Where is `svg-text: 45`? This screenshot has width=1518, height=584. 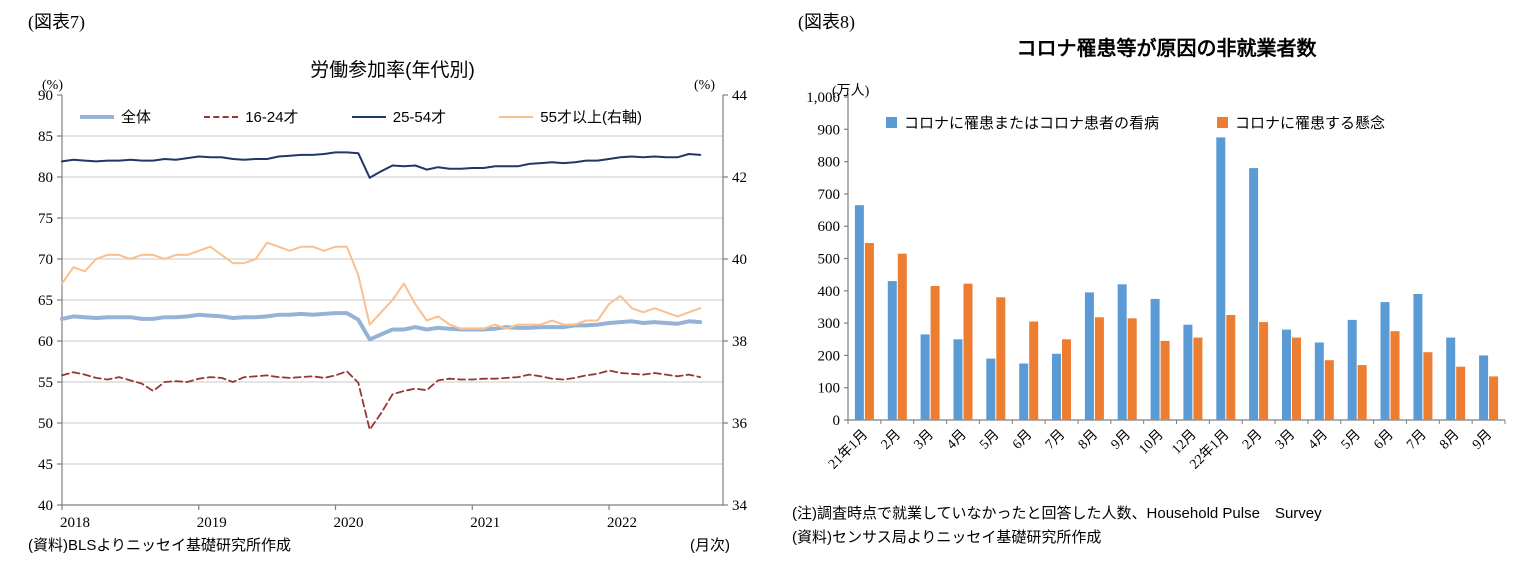 svg-text: 45 is located at coordinates (45, 465).